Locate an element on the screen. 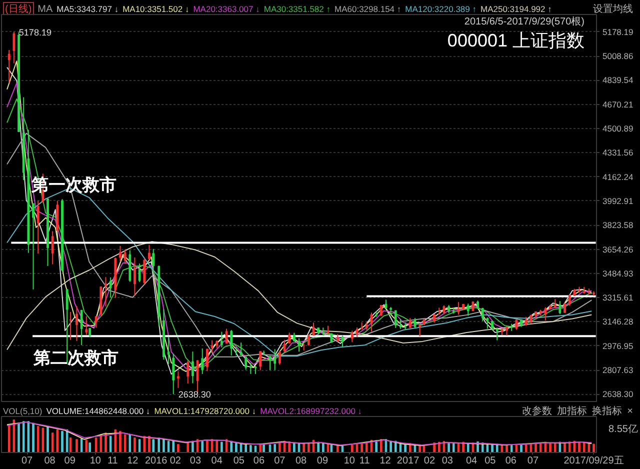 This screenshot has height=469, width=640. y-tick-label: 3823.58 is located at coordinates (618, 225).